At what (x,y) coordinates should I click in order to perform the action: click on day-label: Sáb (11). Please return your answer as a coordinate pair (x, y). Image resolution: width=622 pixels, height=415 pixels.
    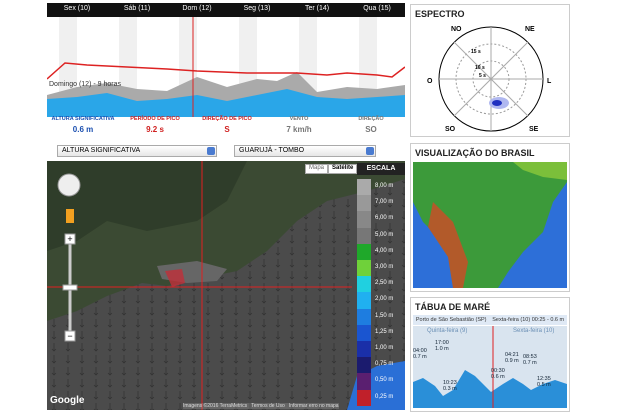
    Looking at the image, I should click on (137, 8).